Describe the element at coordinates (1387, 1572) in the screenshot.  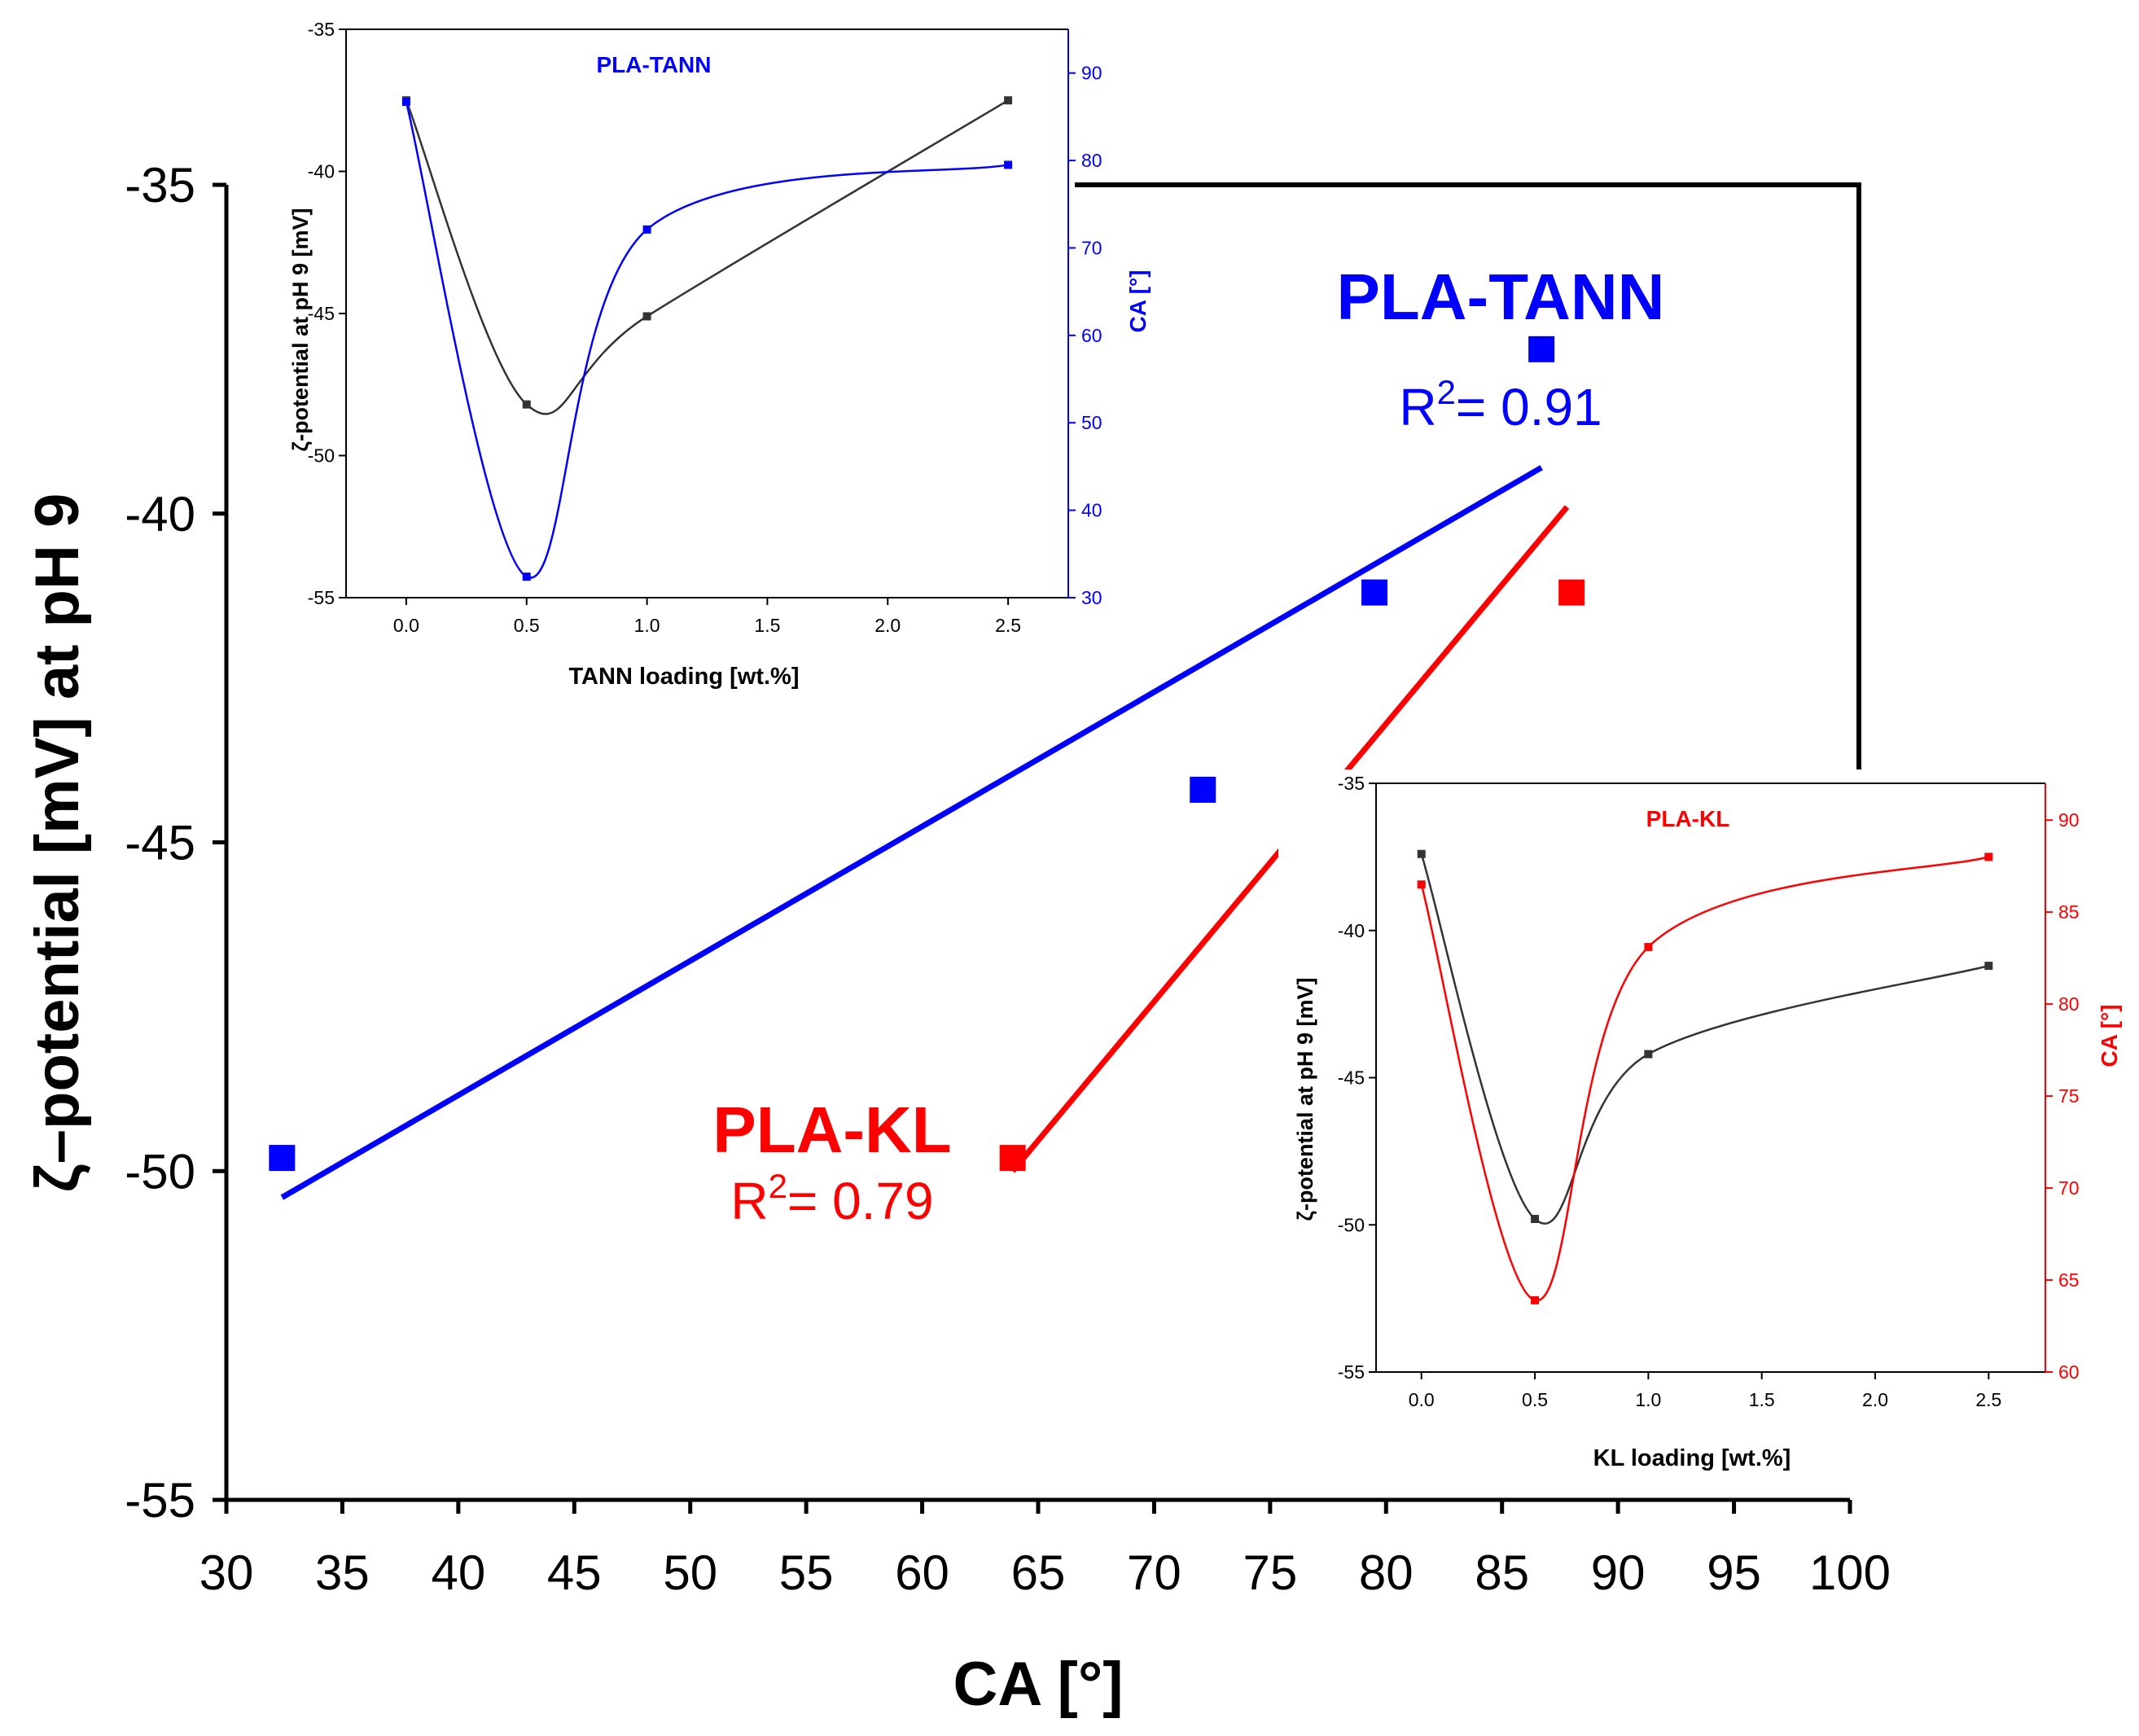
I see `main-x-tick-label: 80` at that location.